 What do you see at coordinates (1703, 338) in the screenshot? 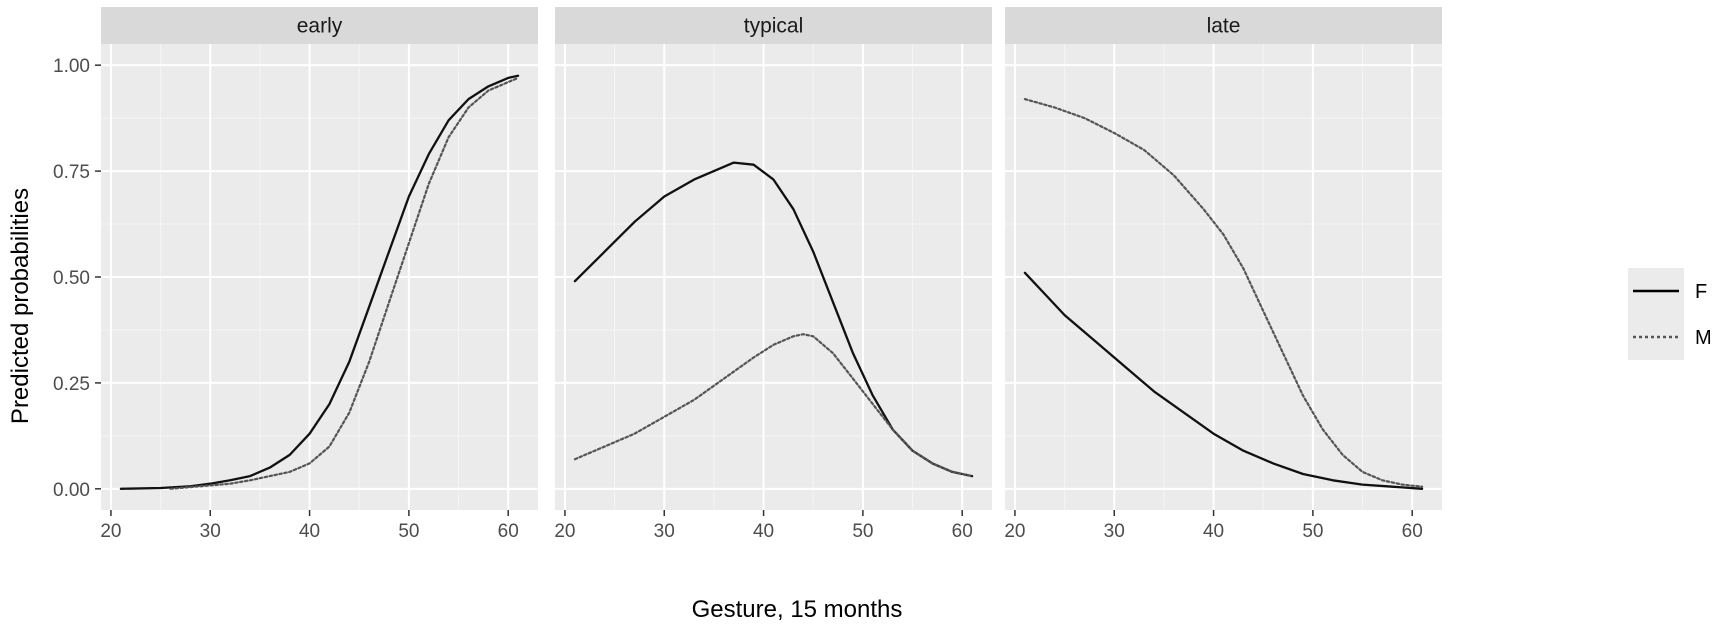
I see `legend-label-m: M` at bounding box center [1703, 338].